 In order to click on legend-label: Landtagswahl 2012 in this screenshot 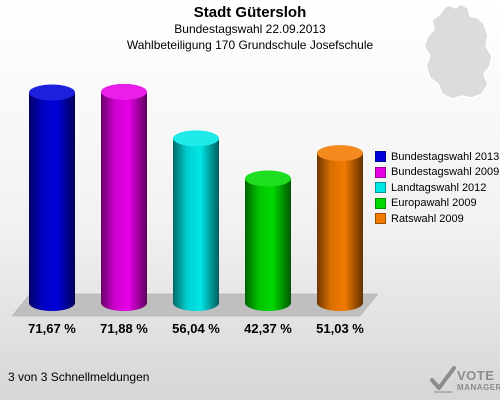, I will do `click(439, 187)`.